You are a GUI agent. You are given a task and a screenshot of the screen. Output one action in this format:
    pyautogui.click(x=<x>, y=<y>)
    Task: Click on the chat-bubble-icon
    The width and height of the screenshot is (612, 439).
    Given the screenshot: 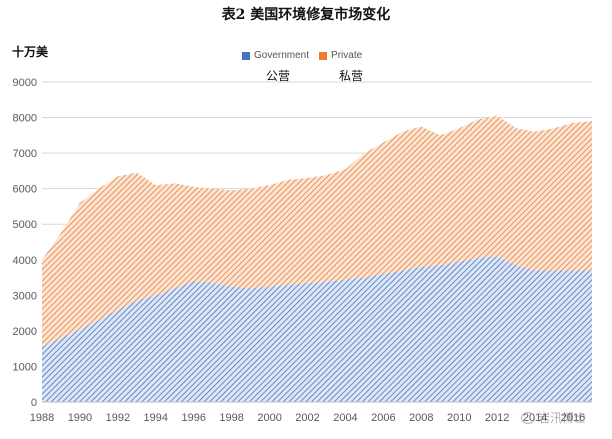 What is the action you would take?
    pyautogui.click(x=528, y=417)
    